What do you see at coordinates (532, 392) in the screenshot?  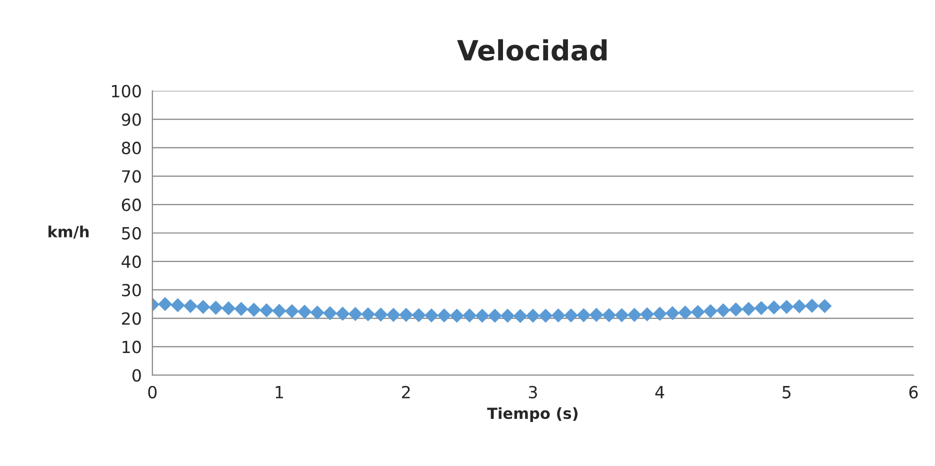 I see `x-tick-label: 3` at bounding box center [532, 392].